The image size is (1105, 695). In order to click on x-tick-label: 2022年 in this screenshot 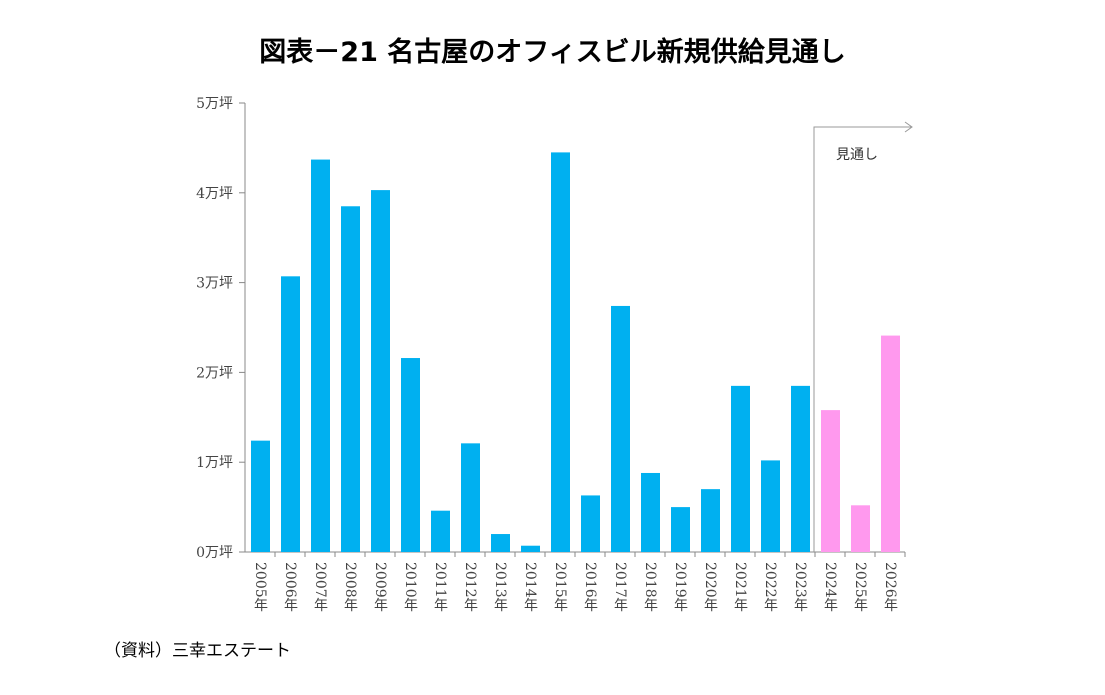, I will do `click(770, 587)`.